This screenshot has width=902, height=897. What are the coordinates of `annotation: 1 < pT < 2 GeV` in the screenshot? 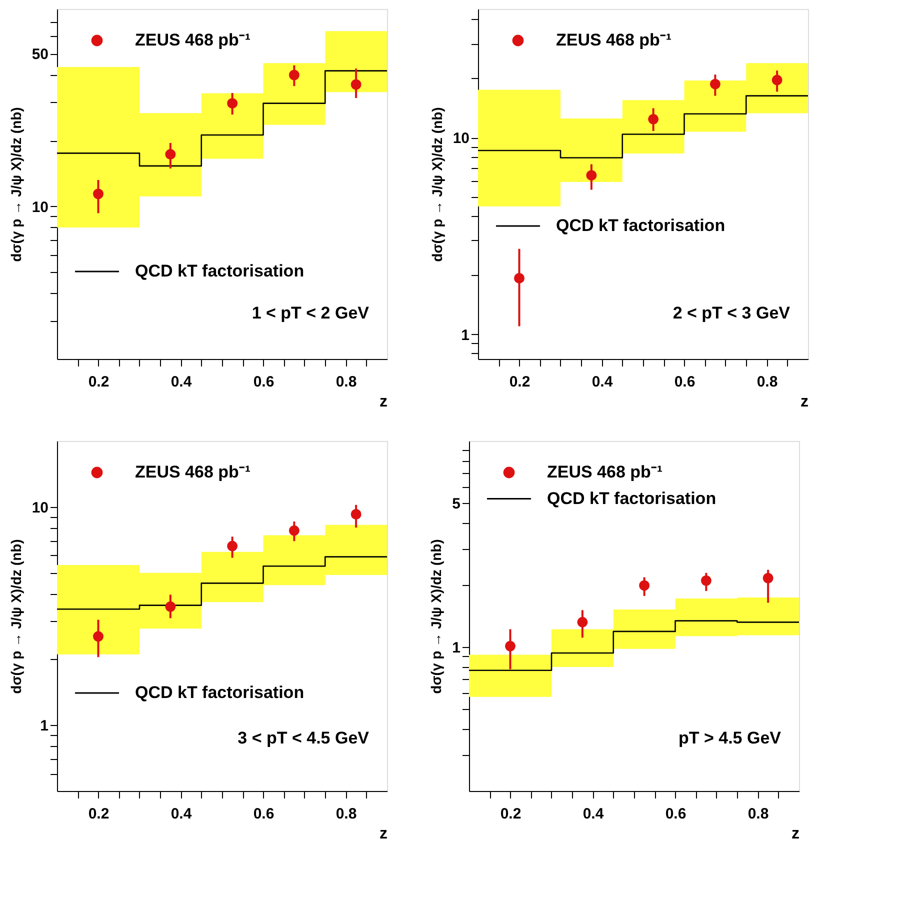 It's located at (311, 313).